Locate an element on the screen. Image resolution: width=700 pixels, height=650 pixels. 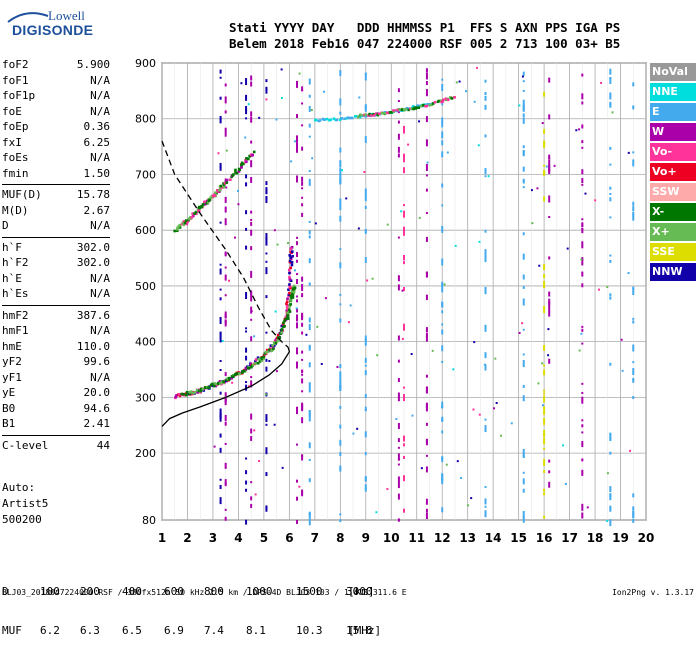
muf-value: 10.3 is located at coordinates (309, 630).